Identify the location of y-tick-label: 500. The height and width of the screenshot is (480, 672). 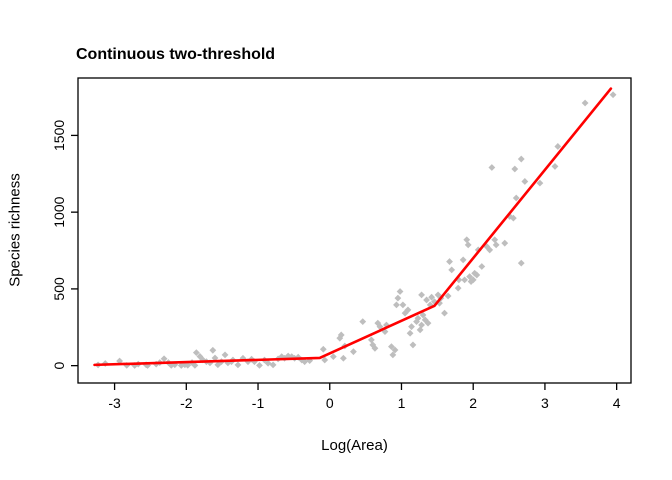
(59, 289).